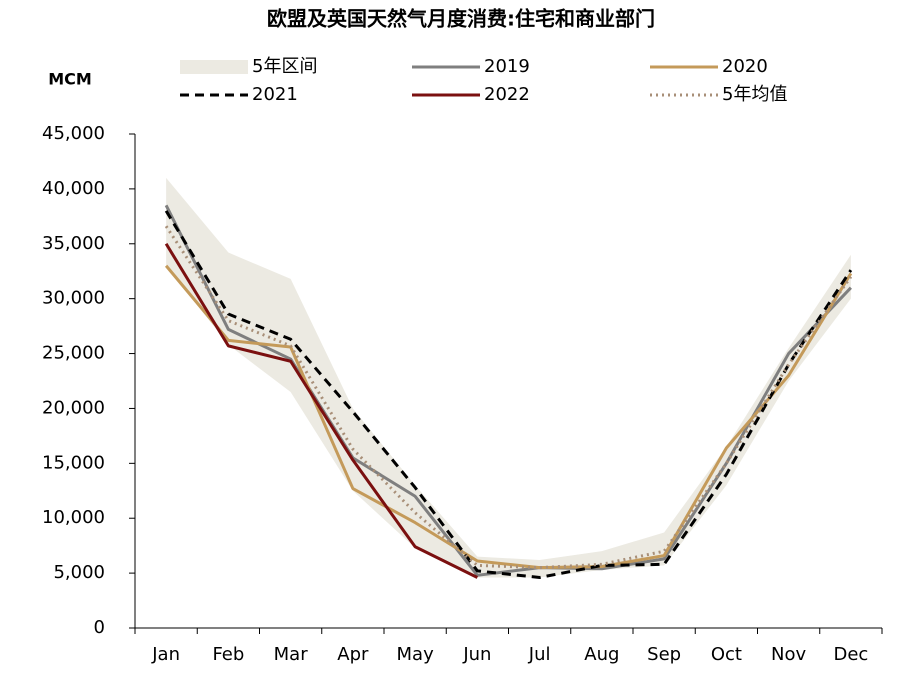 The image size is (922, 679). I want to click on legend-label: 2022, so click(507, 94).